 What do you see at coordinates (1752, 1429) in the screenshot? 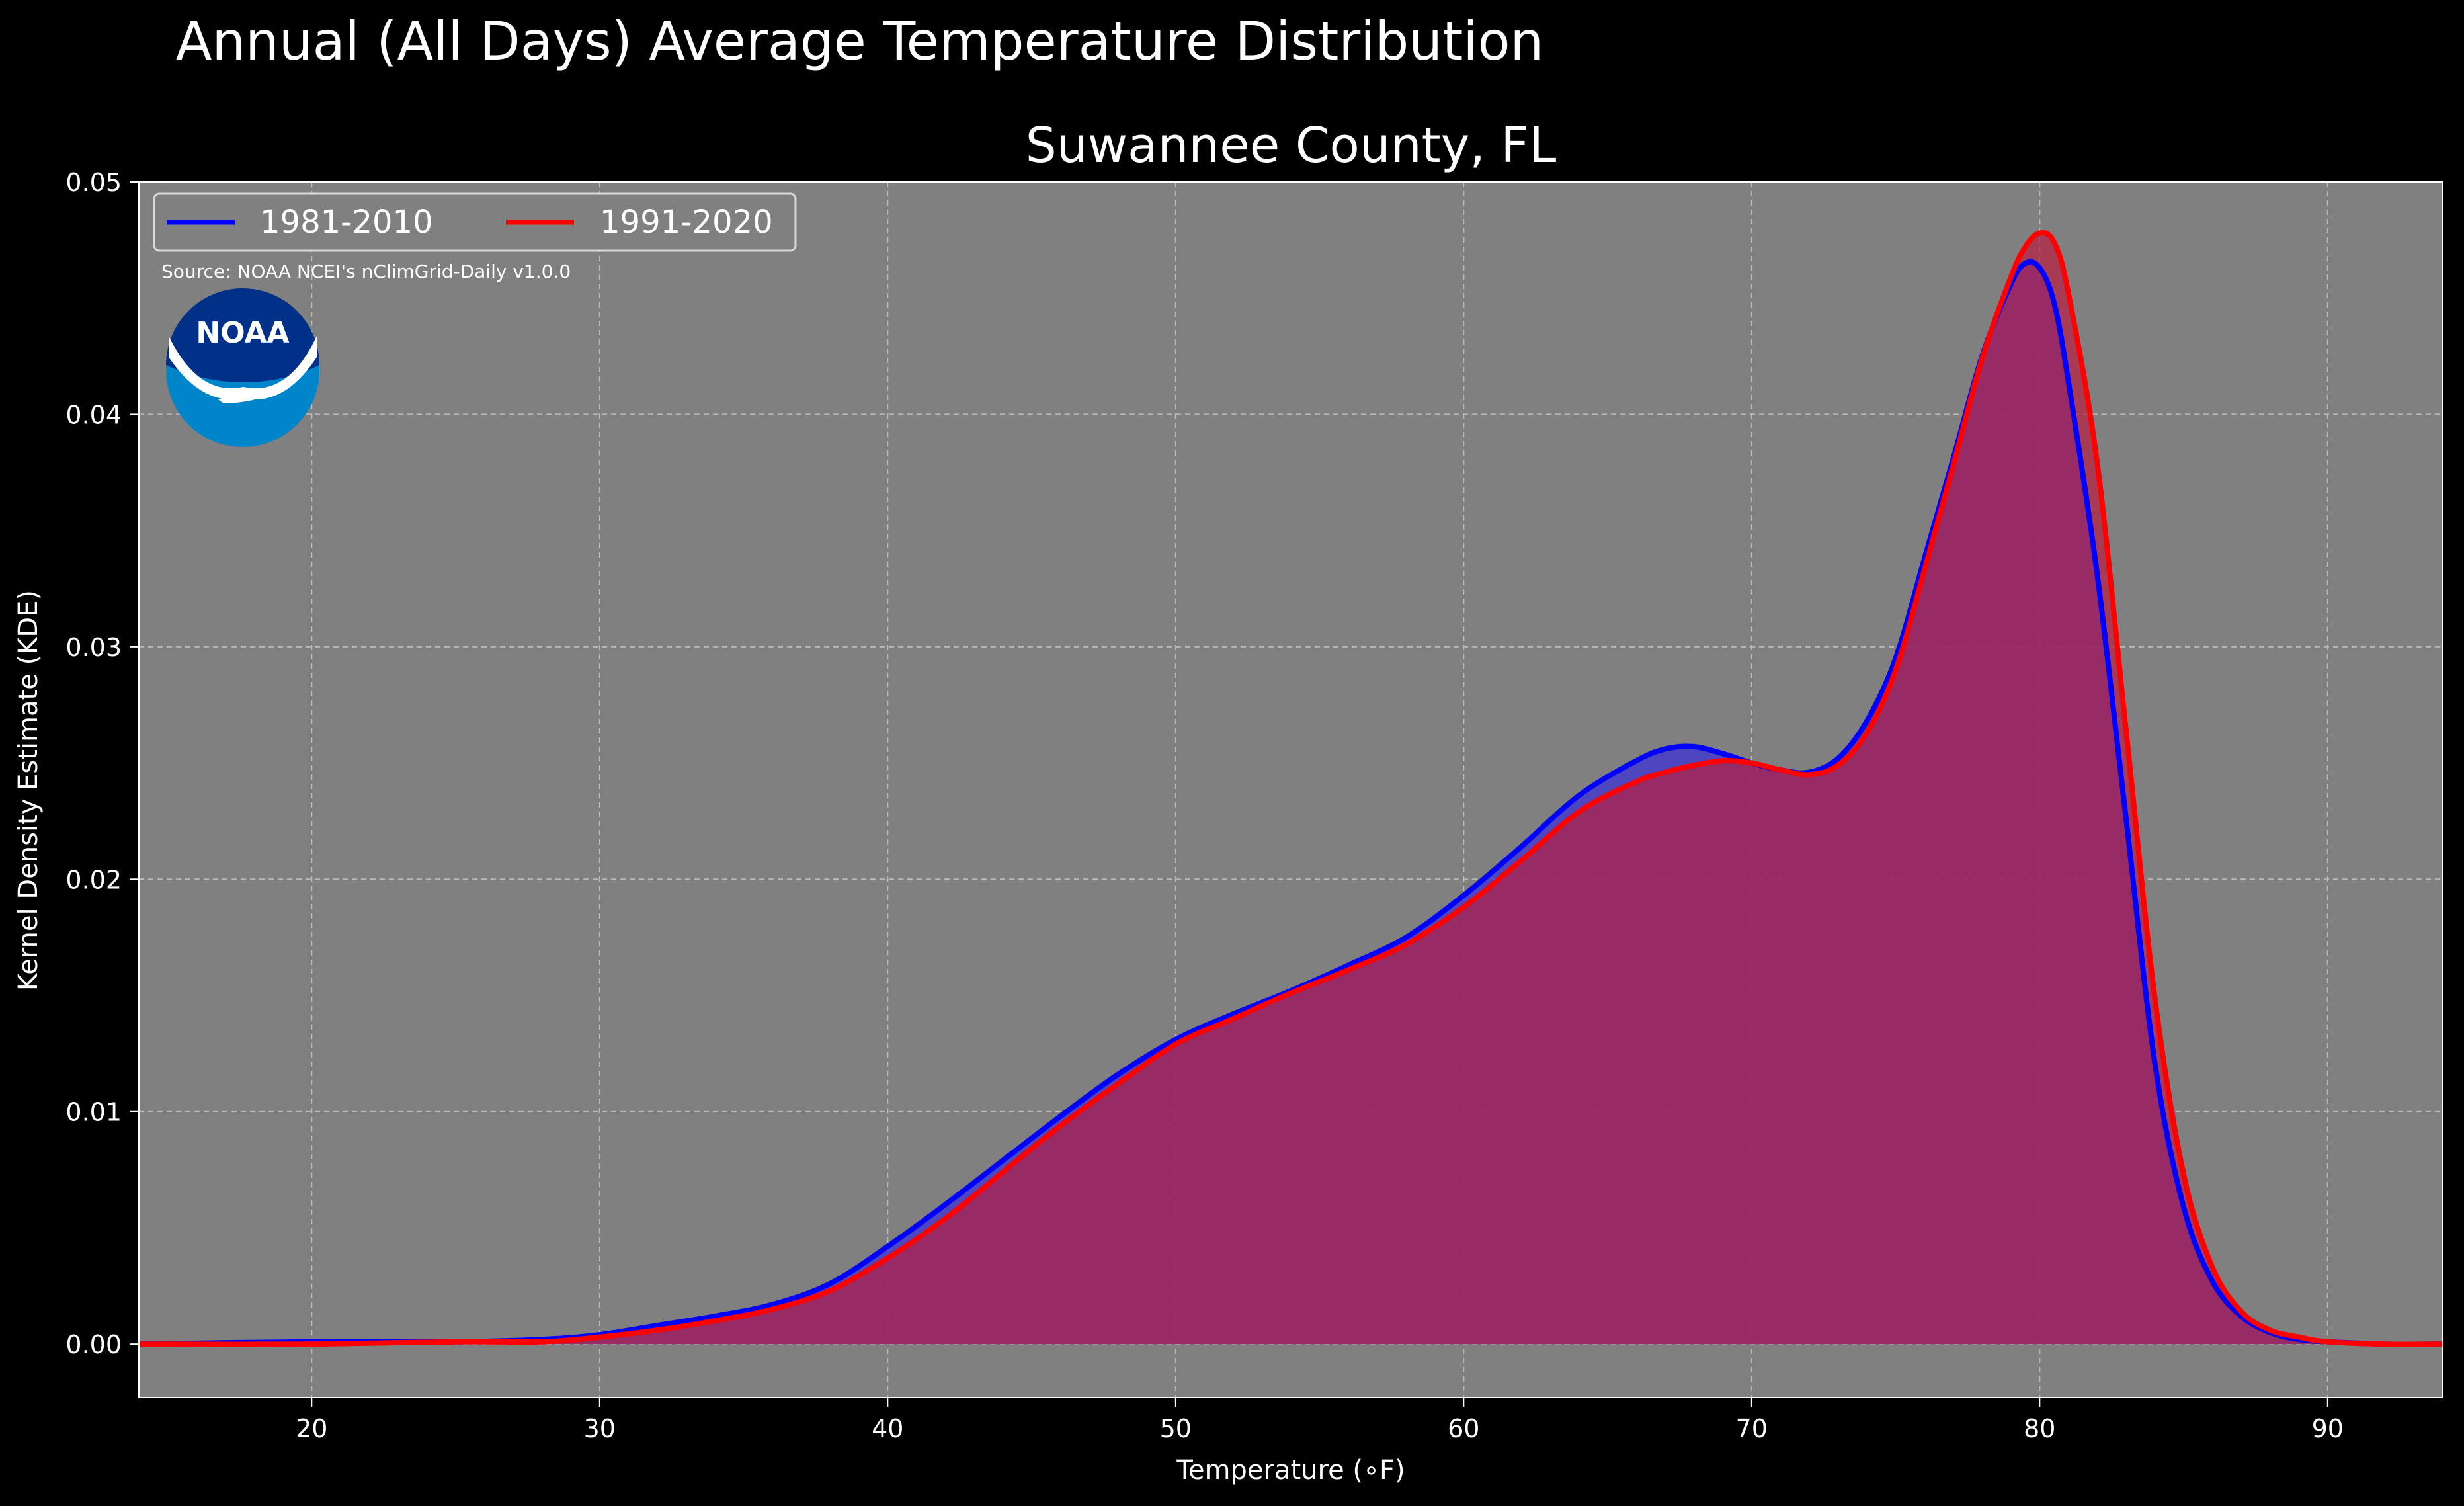
I see `x-tick-label: 70` at bounding box center [1752, 1429].